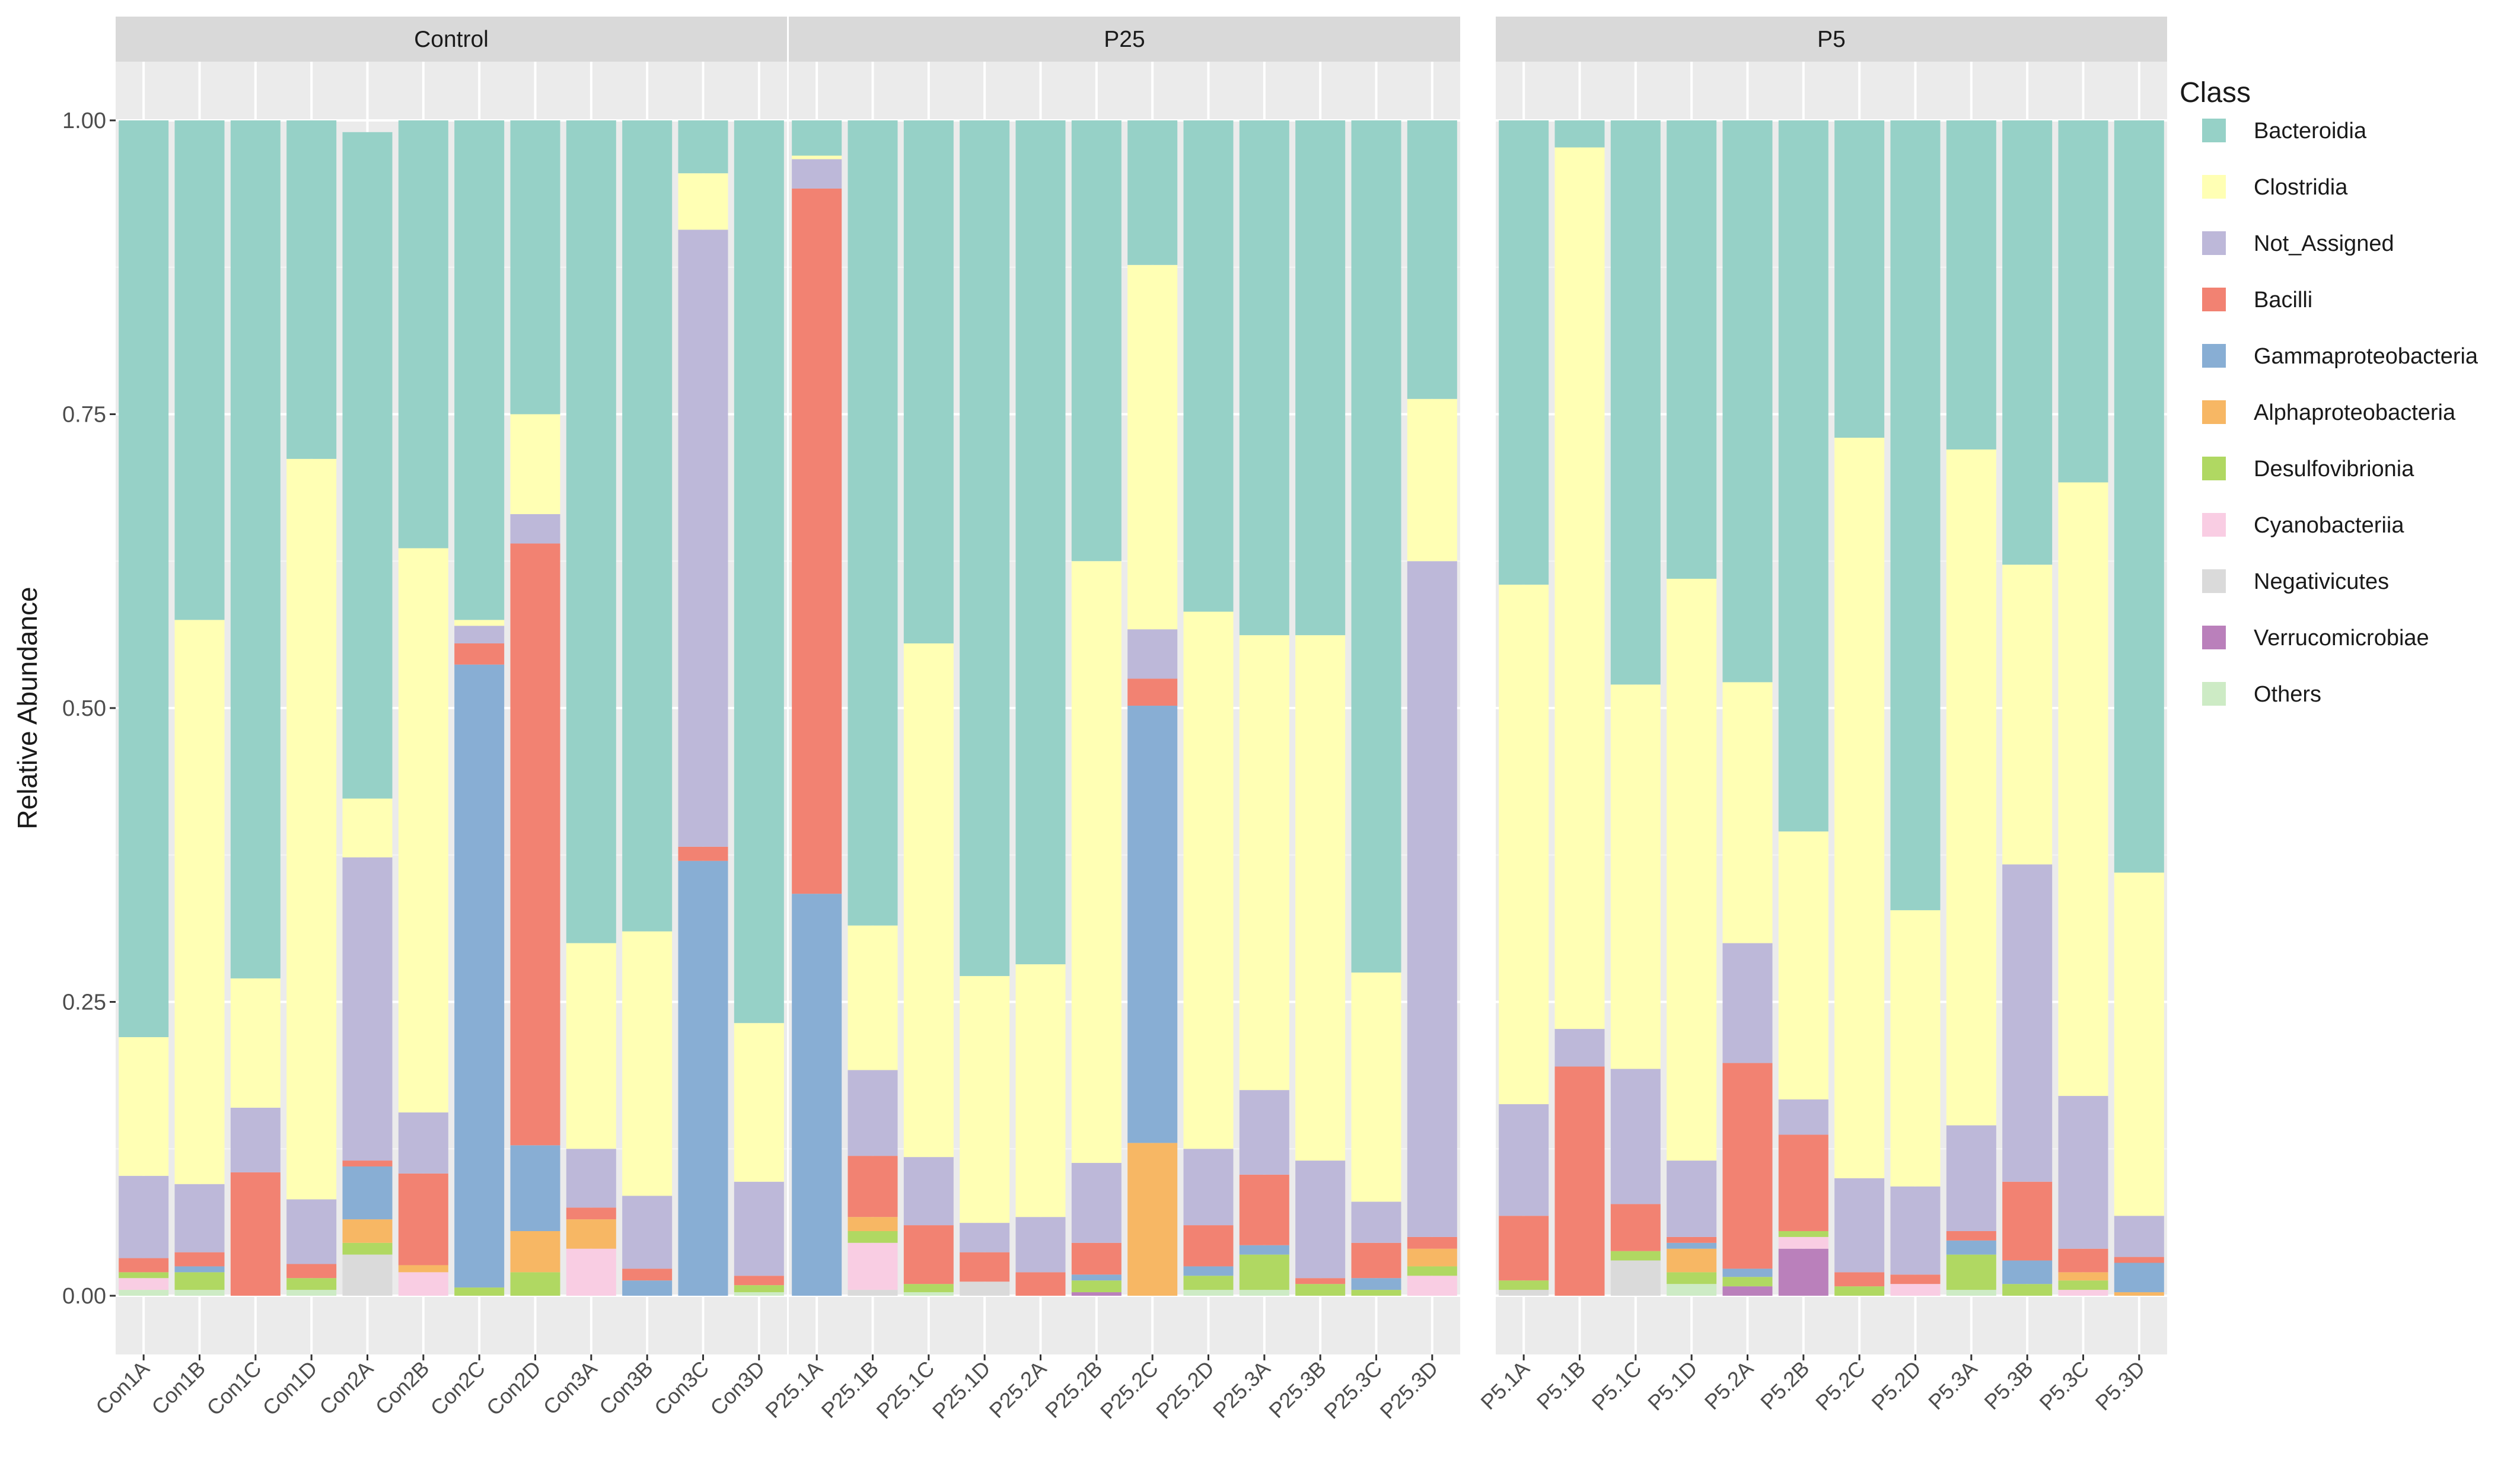 The width and height of the screenshot is (2520, 1460). I want to click on bar-P25.3D, so click(1432, 708).